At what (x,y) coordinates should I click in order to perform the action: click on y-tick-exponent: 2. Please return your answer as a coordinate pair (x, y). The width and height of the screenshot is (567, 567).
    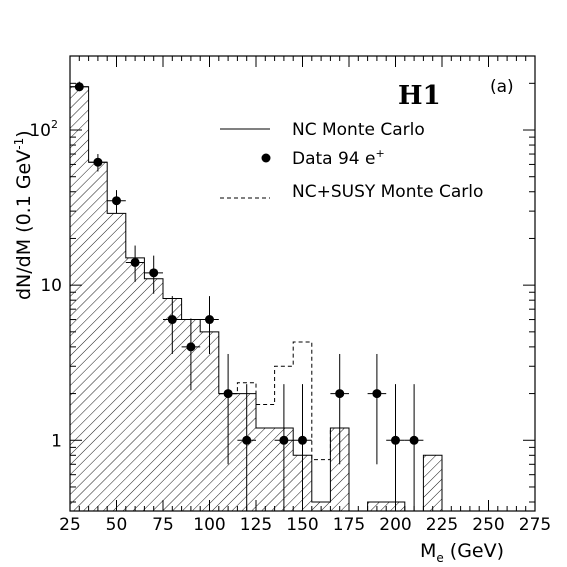
    Looking at the image, I should click on (54, 124).